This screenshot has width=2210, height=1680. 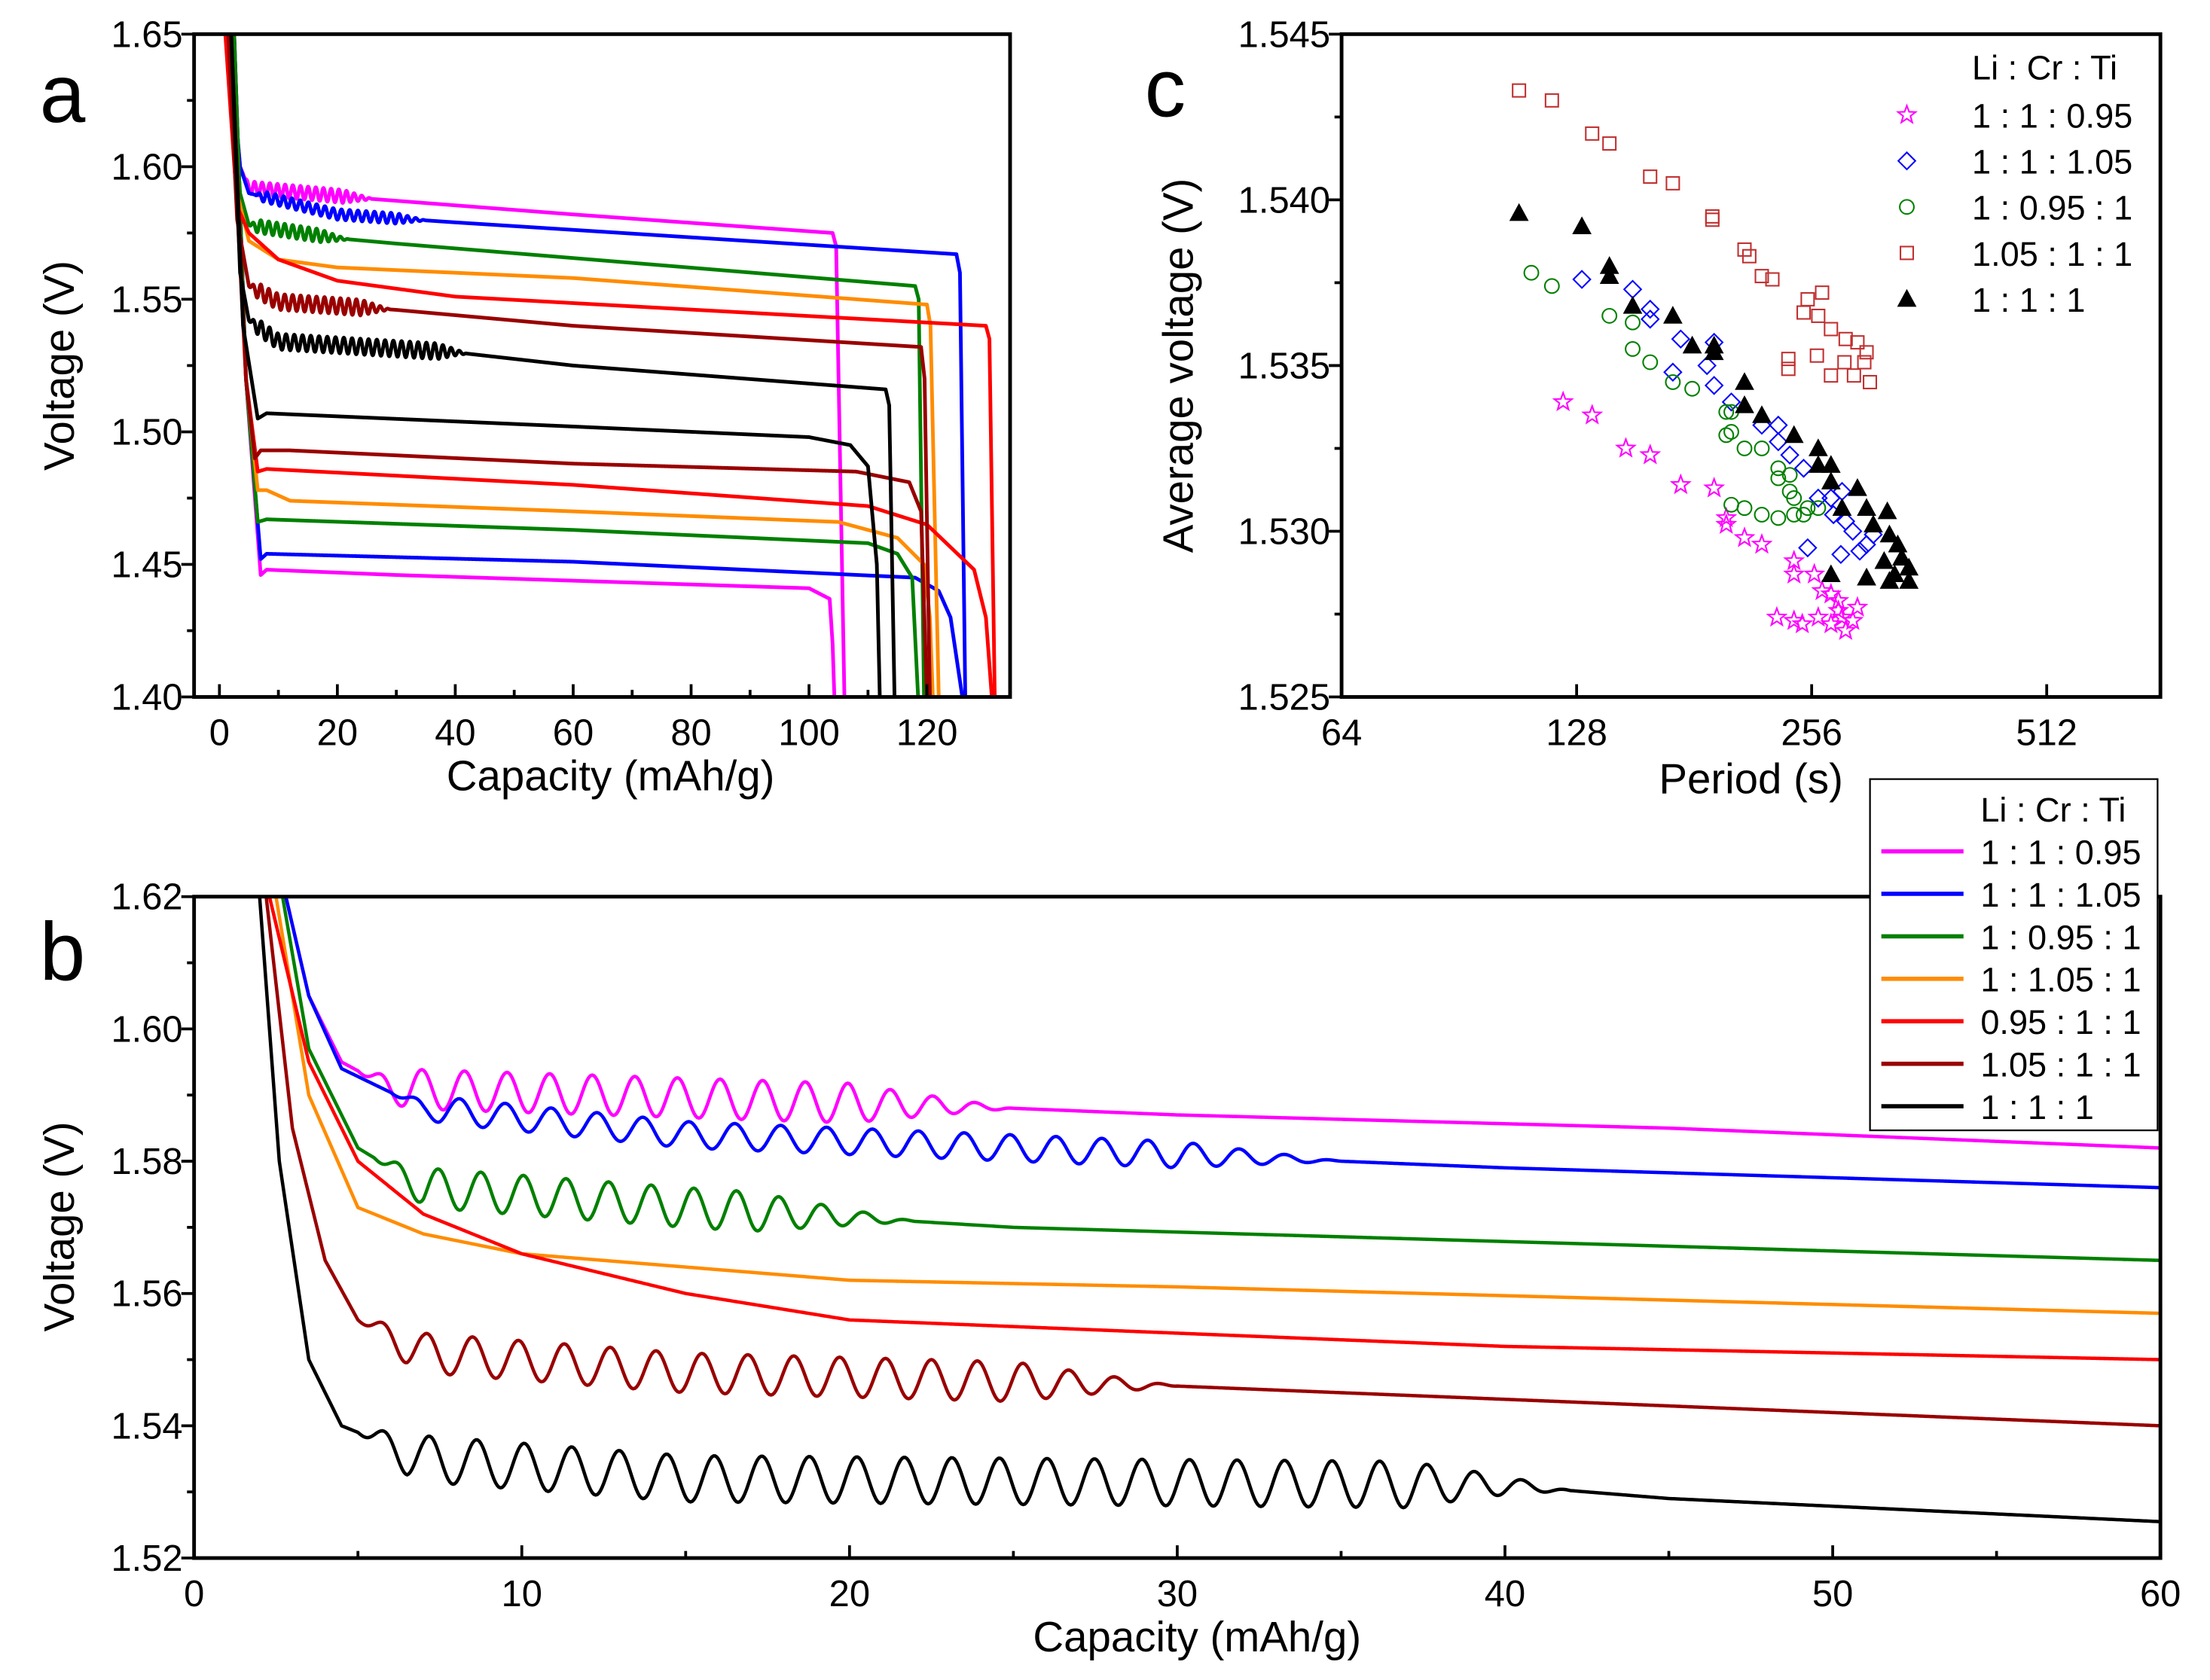 What do you see at coordinates (1751, 778) in the screenshot?
I see `panel-c-x-axis-title: Period (s)` at bounding box center [1751, 778].